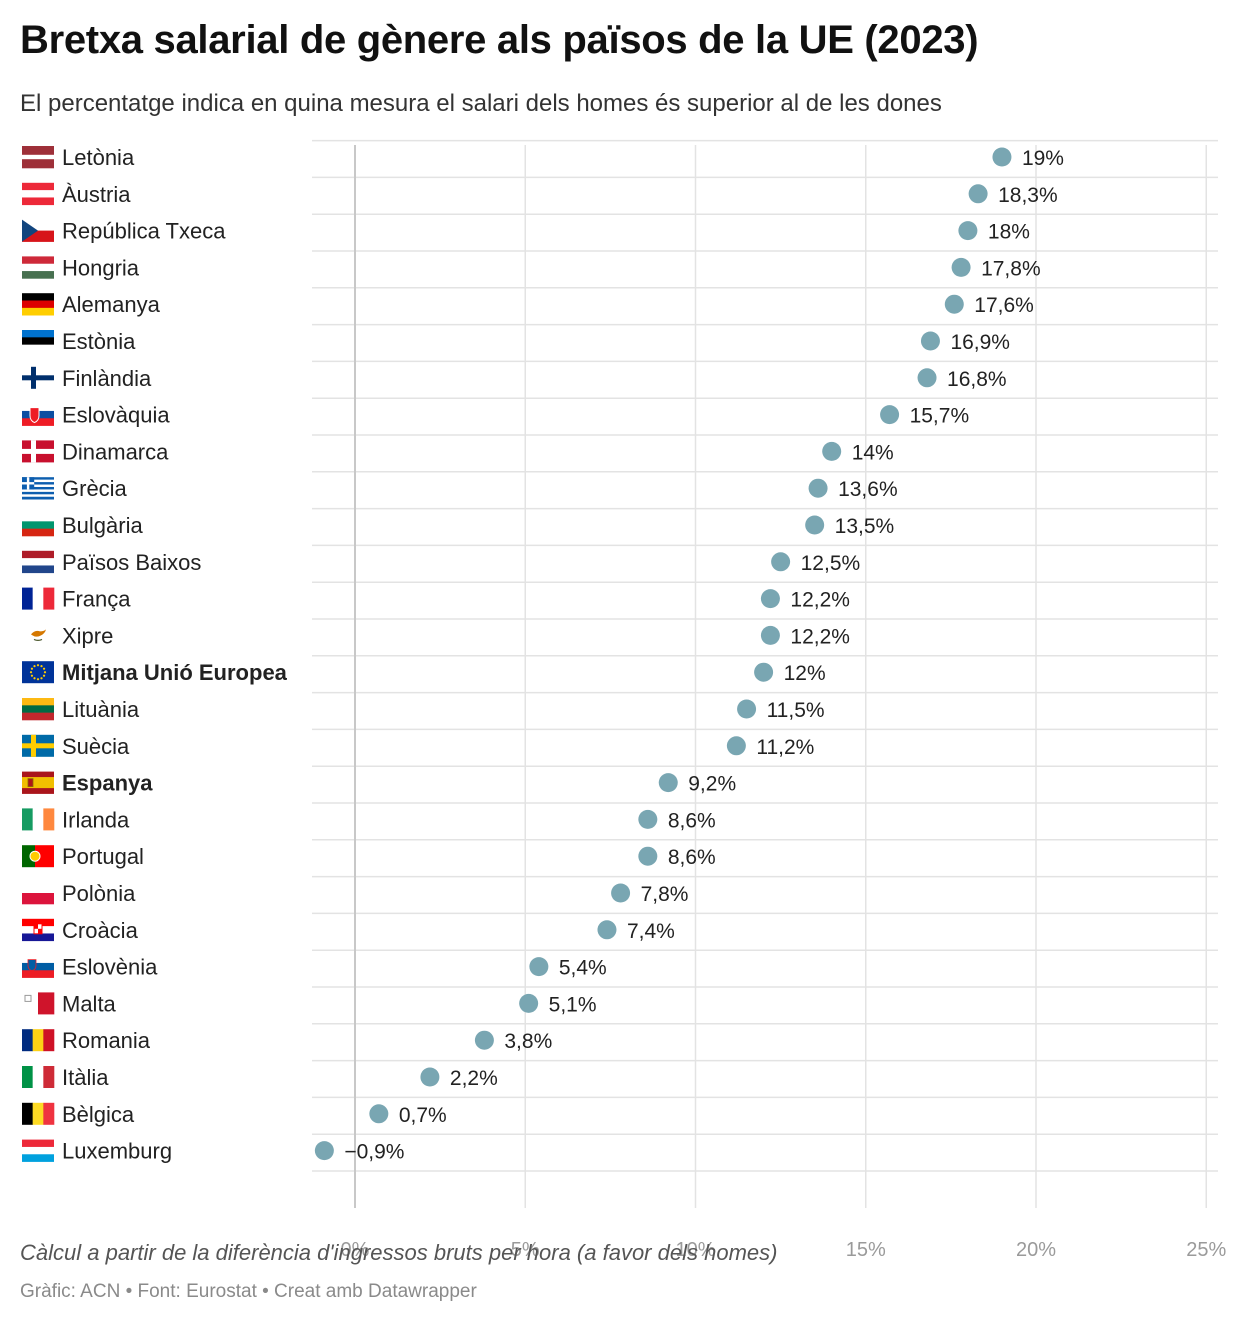 This screenshot has height=1326, width=1240. I want to click on value-label: 19%, so click(1043, 158).